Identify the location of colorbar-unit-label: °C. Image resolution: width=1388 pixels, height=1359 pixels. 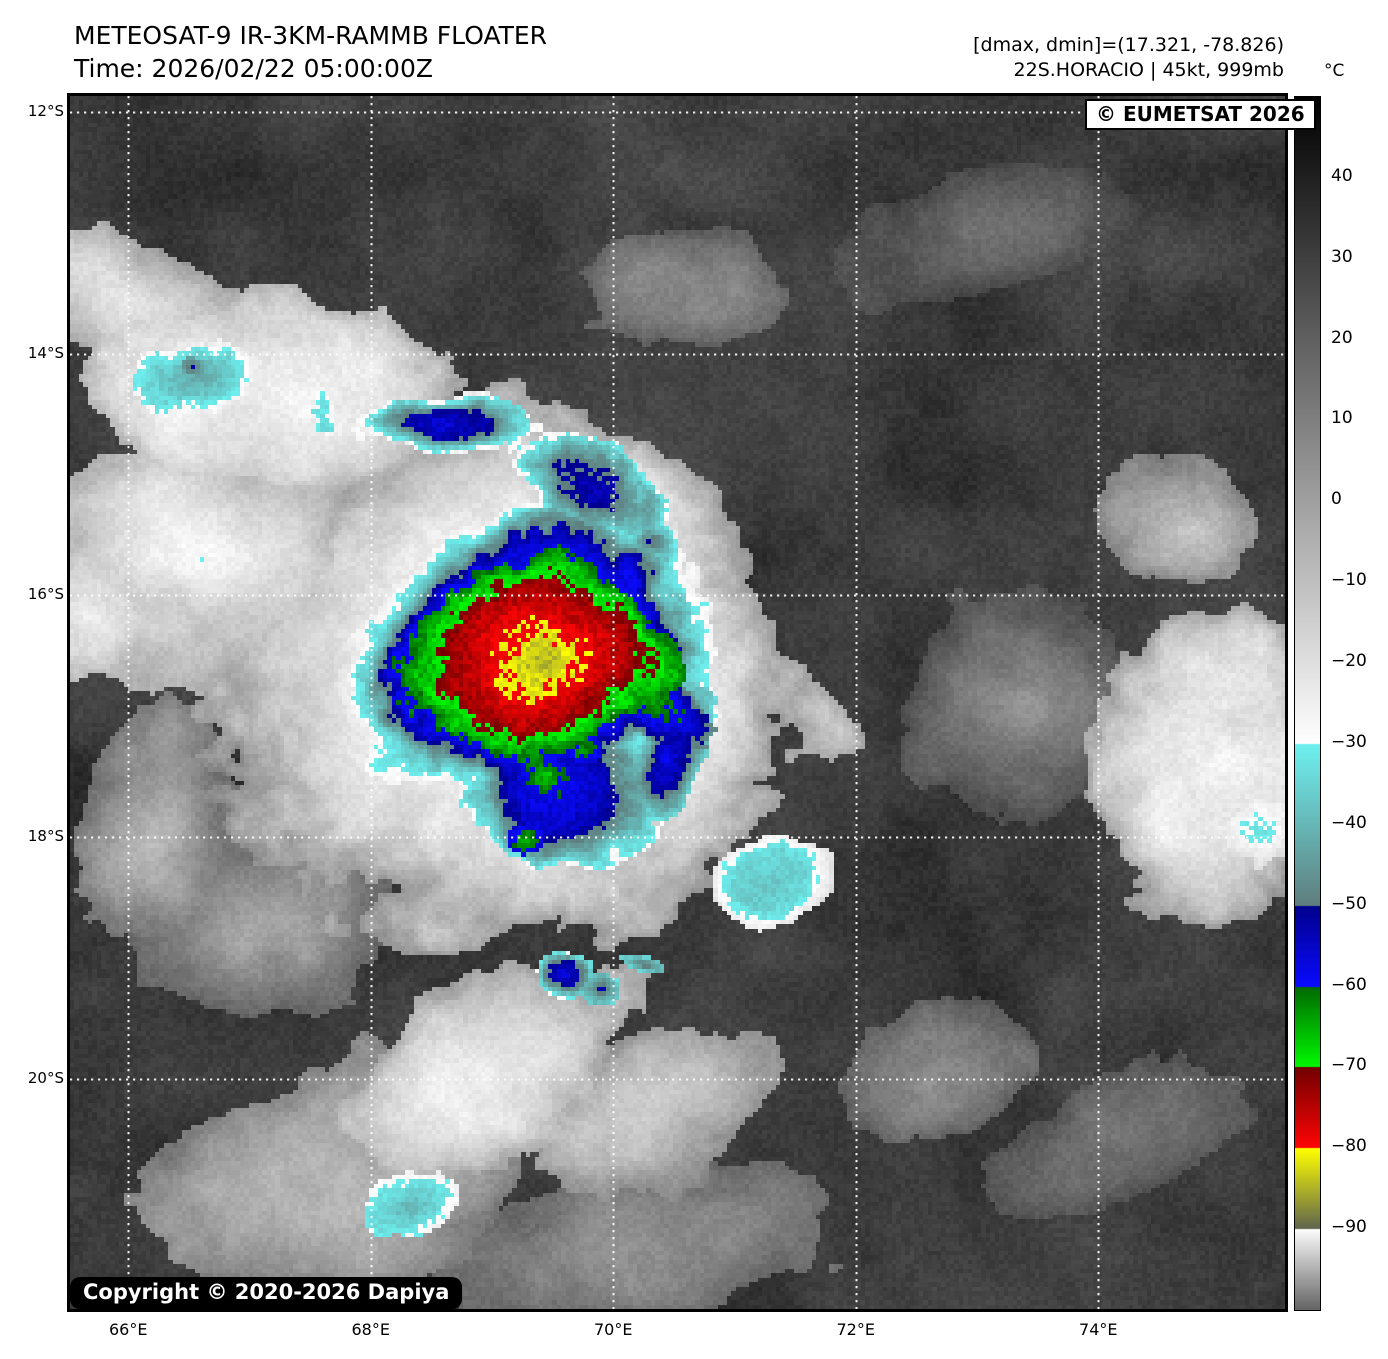
(1334, 71).